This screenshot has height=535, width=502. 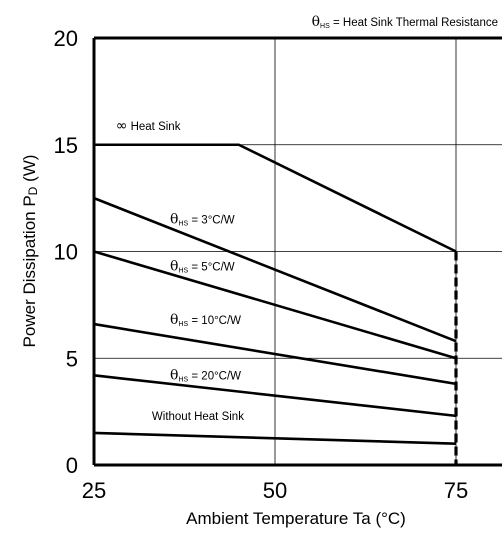 What do you see at coordinates (66, 38) in the screenshot?
I see `y-tick-label-4: 20` at bounding box center [66, 38].